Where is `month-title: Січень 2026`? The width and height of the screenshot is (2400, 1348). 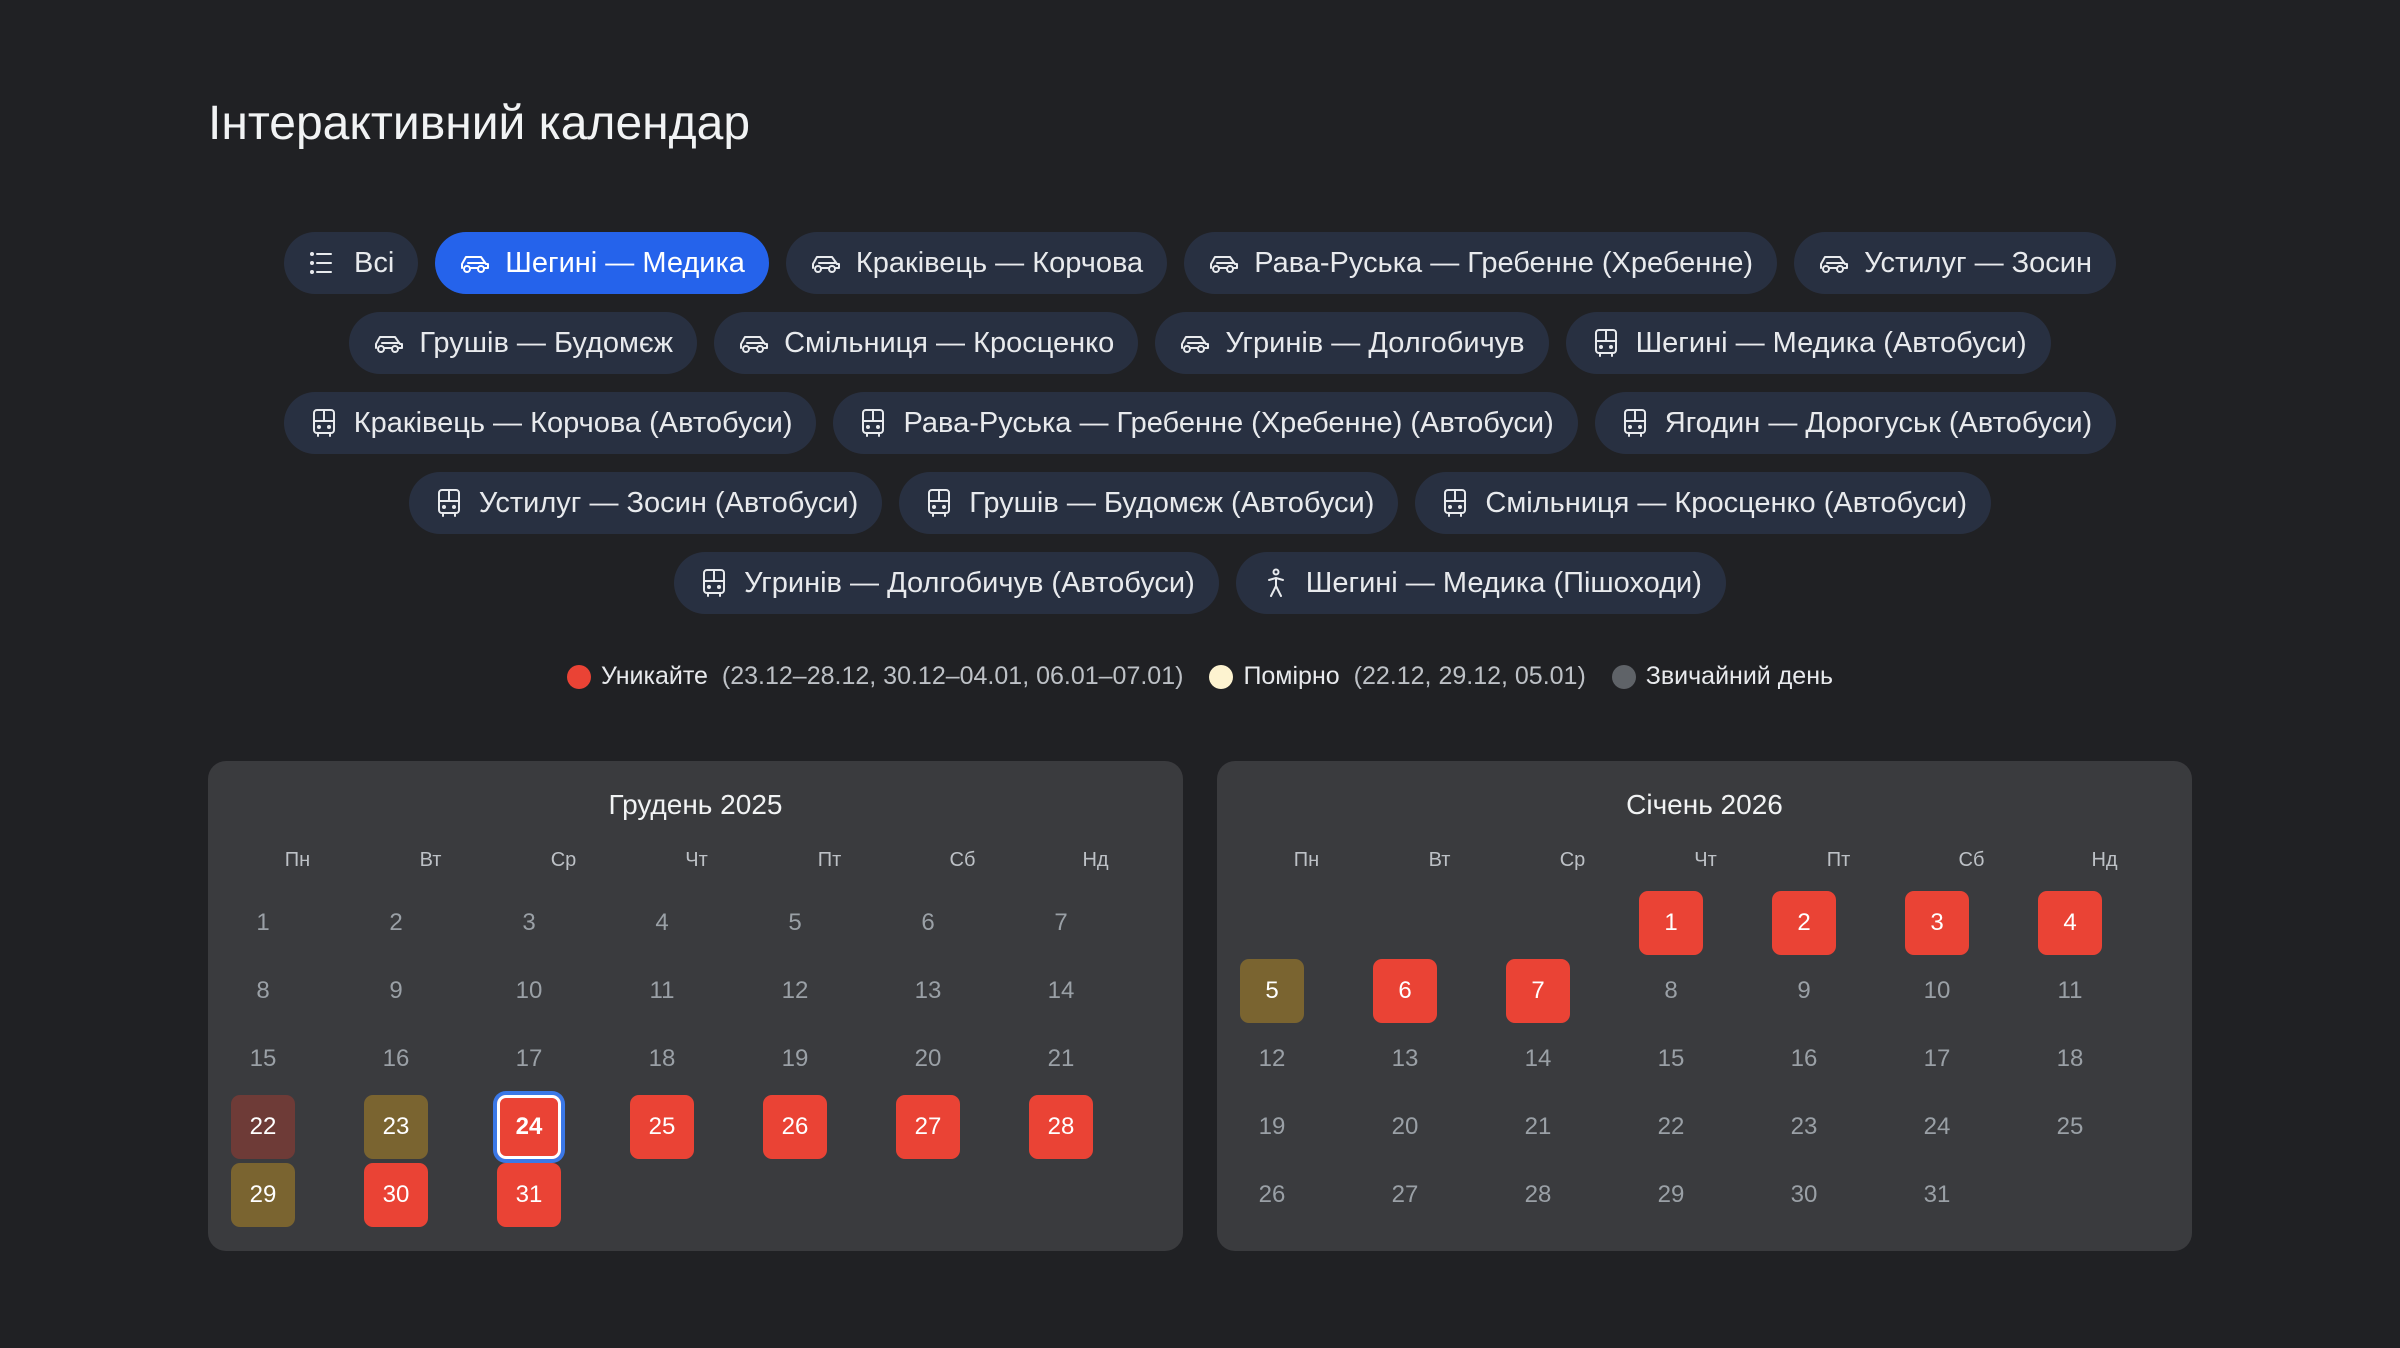 month-title: Січень 2026 is located at coordinates (1704, 804).